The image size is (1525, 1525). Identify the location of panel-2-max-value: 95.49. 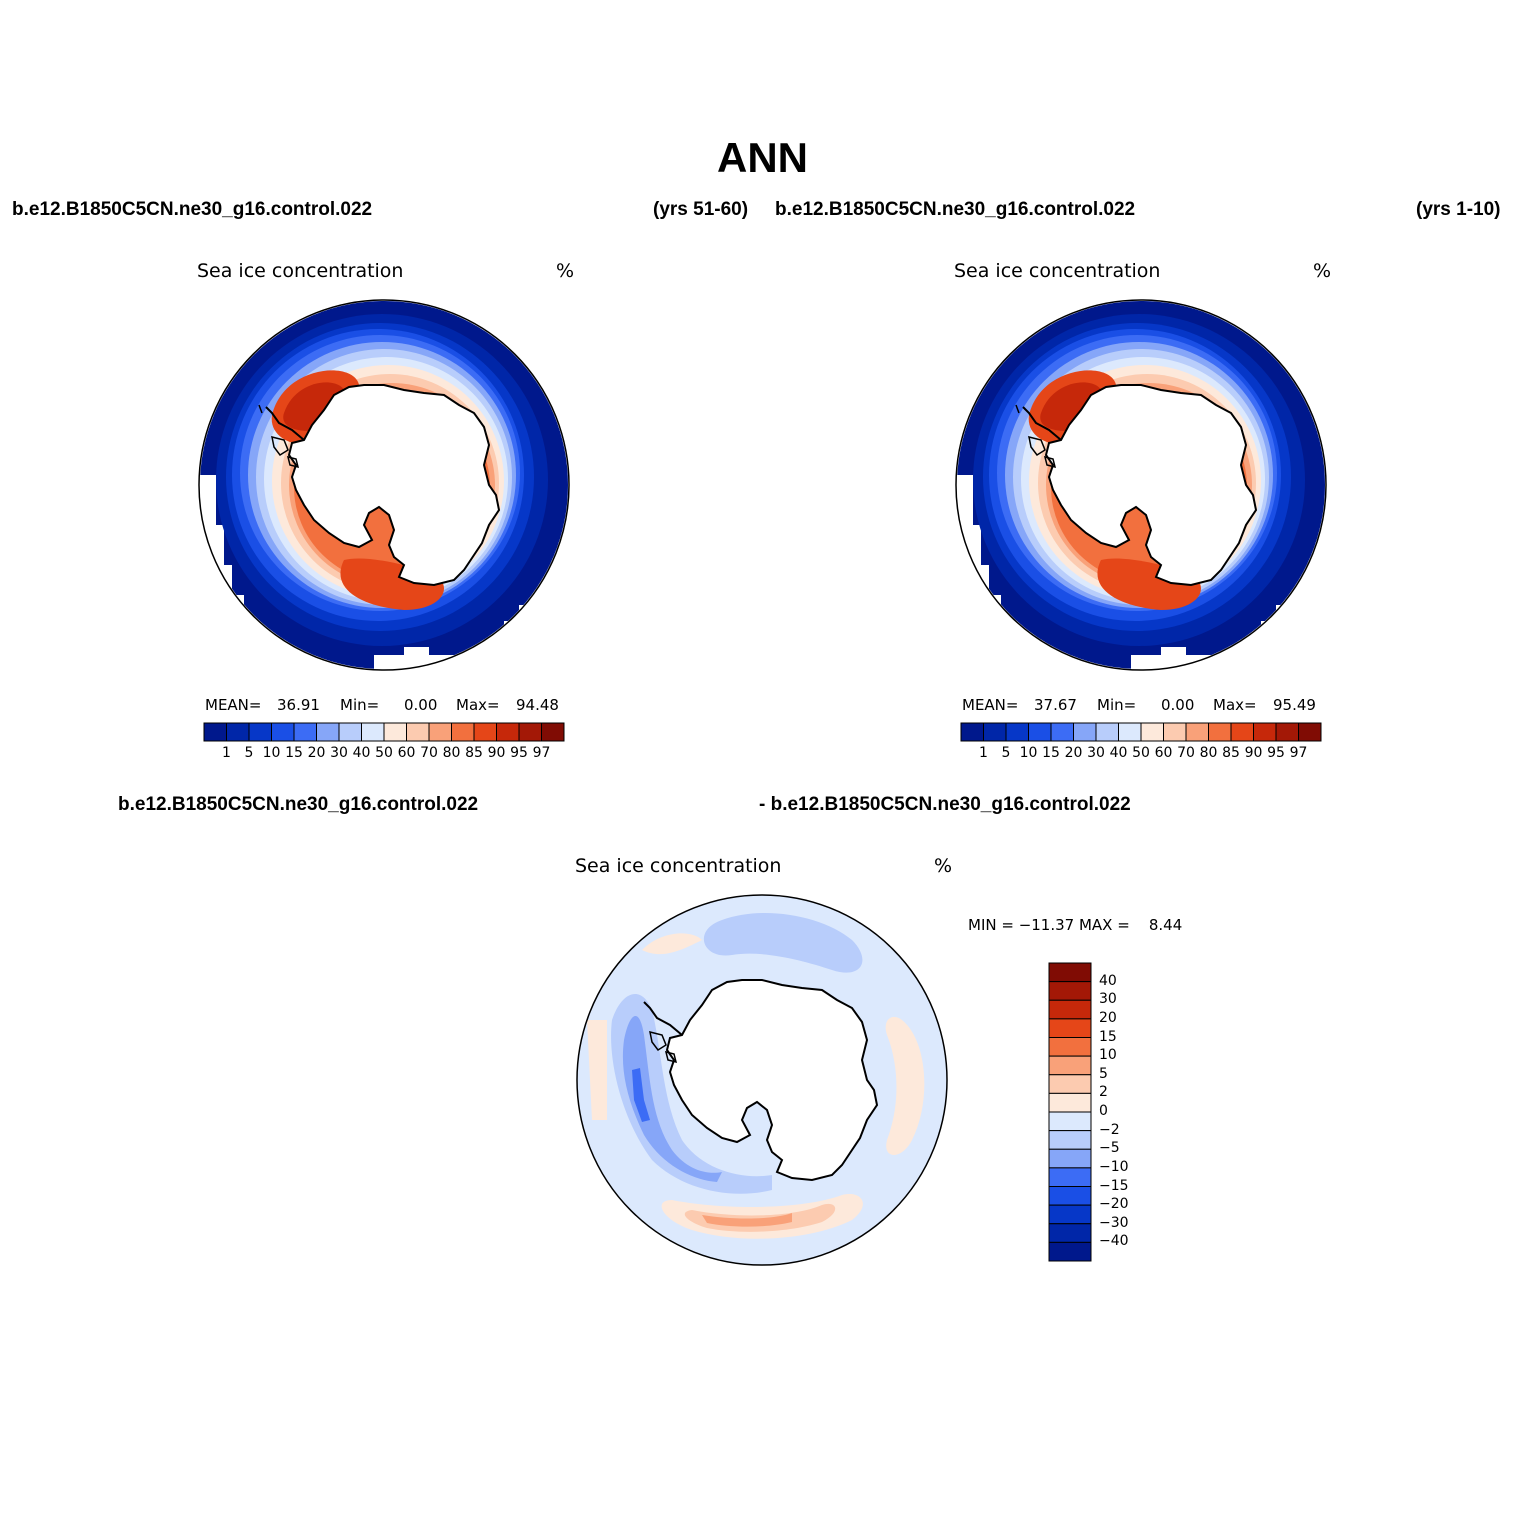
(1294, 705).